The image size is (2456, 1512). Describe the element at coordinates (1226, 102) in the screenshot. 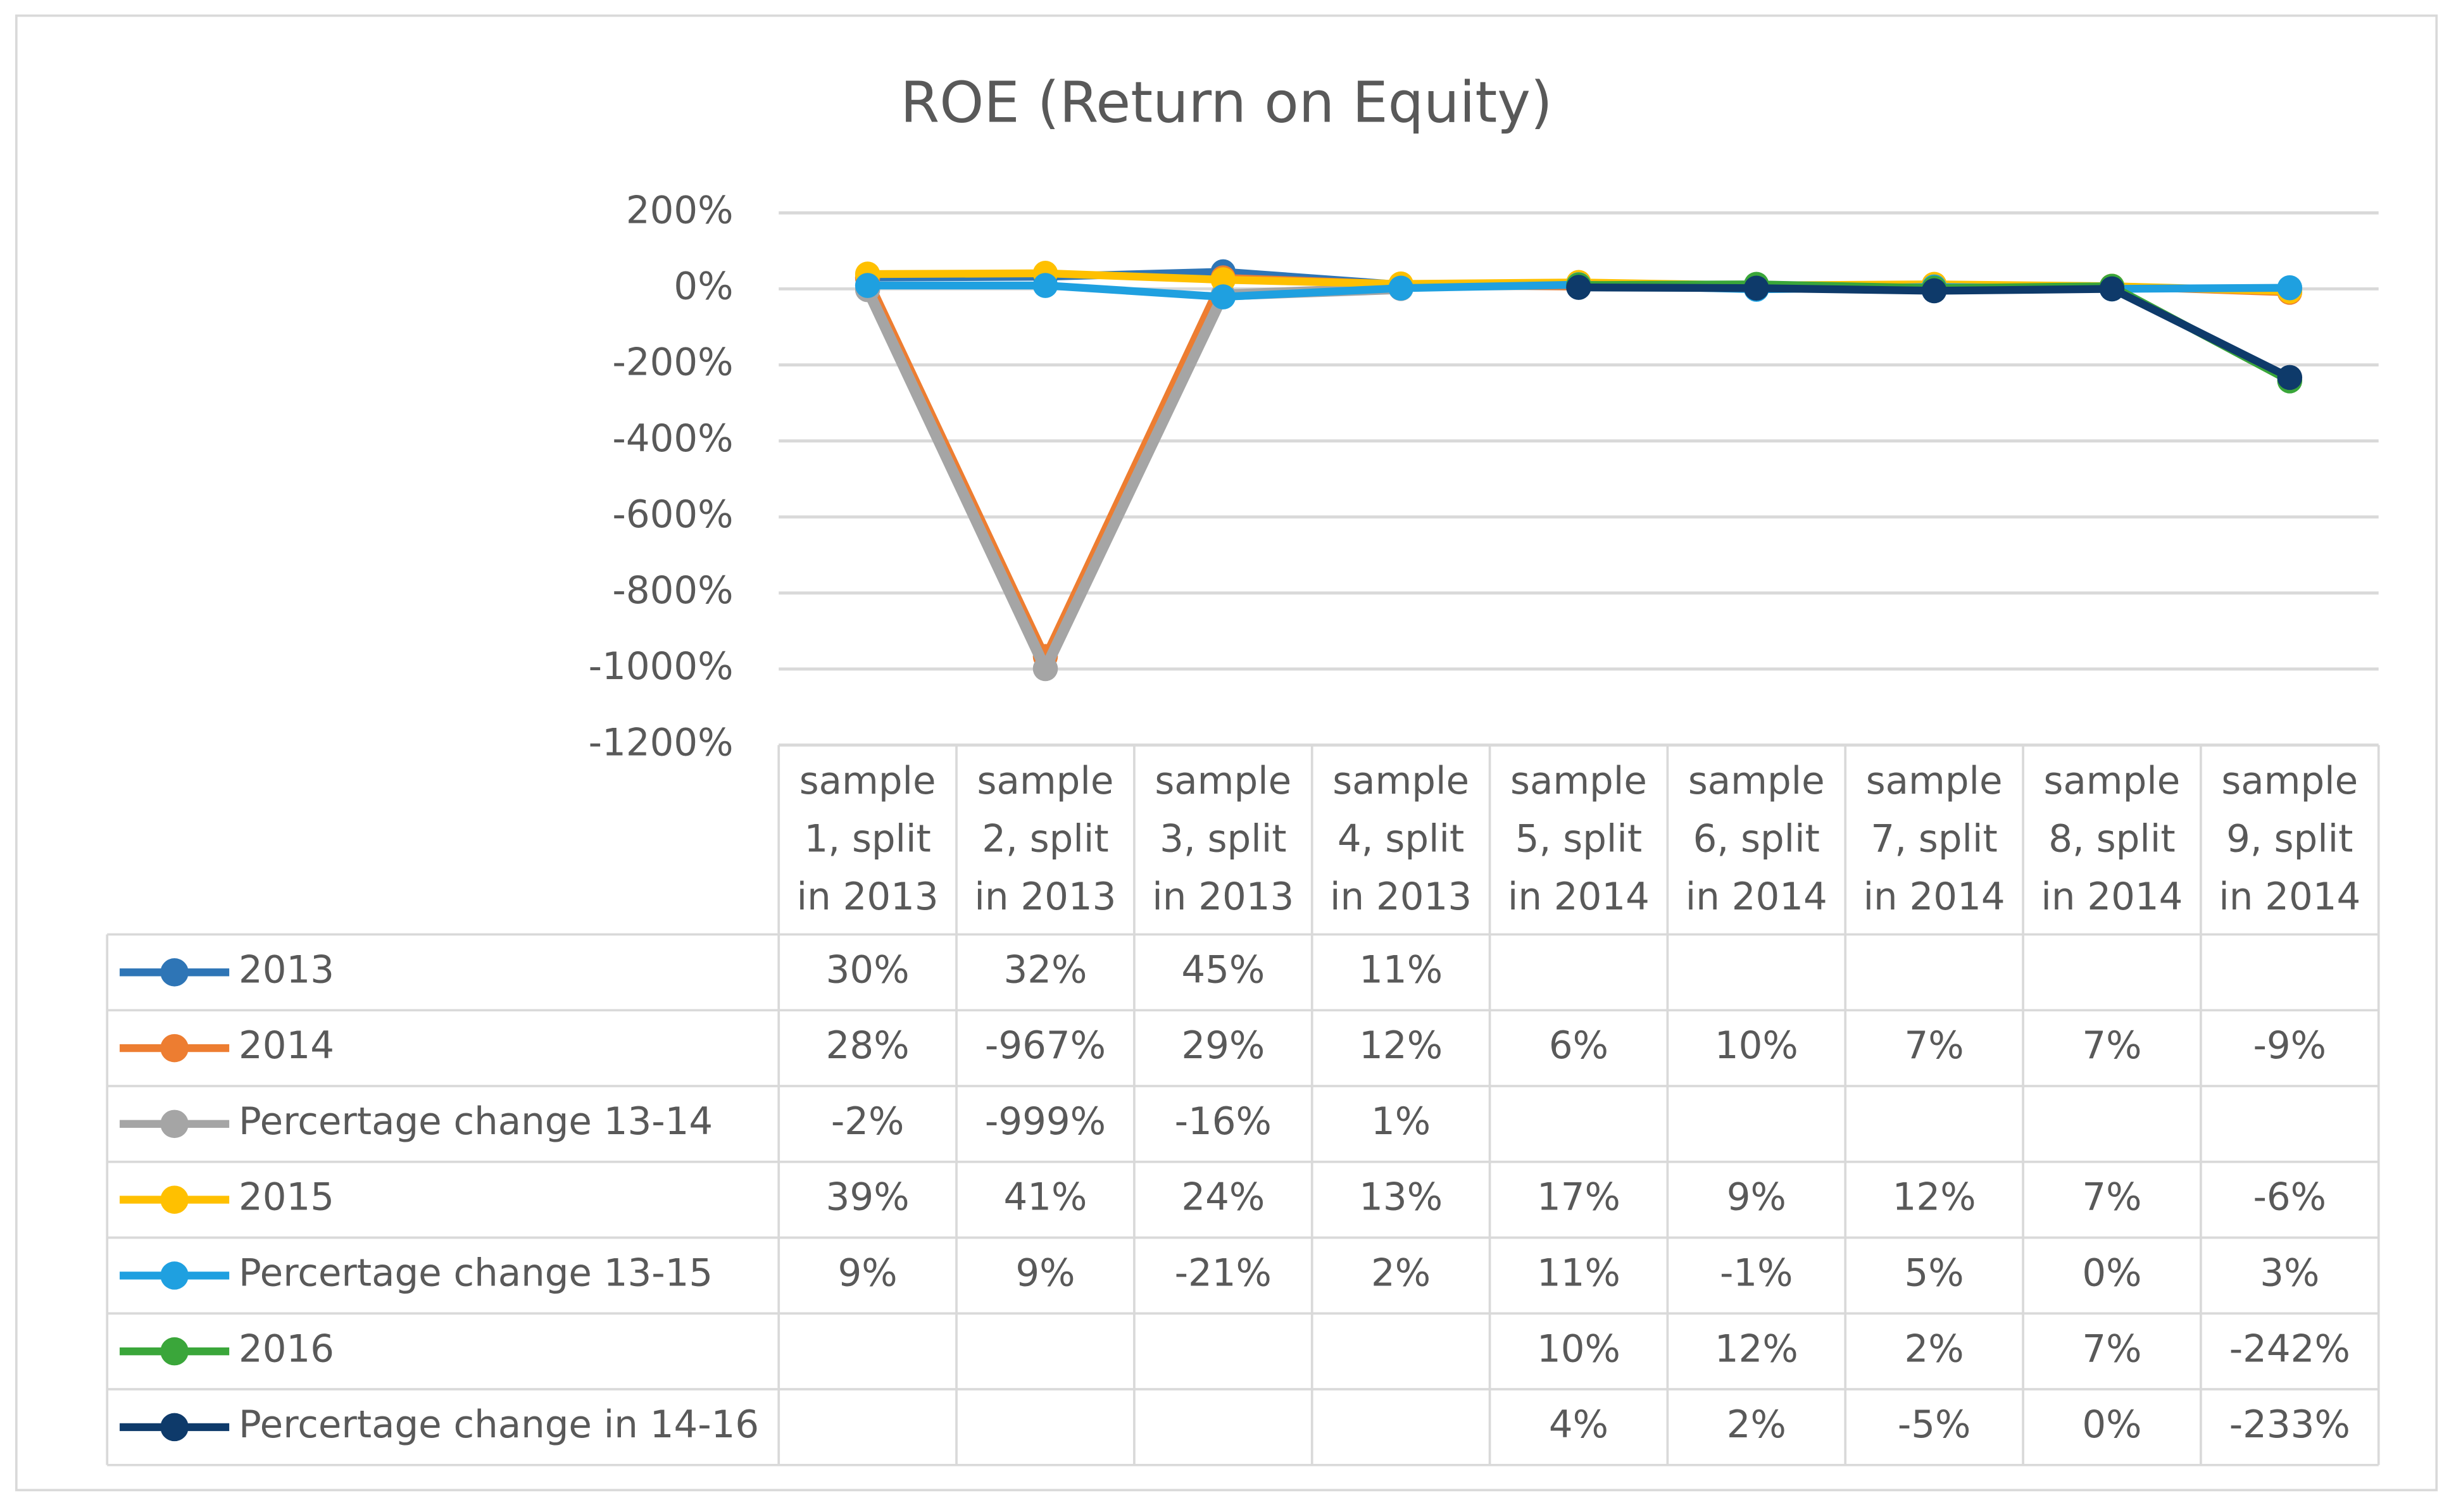

I see `chart-title: ROE (Return on Equity)` at that location.